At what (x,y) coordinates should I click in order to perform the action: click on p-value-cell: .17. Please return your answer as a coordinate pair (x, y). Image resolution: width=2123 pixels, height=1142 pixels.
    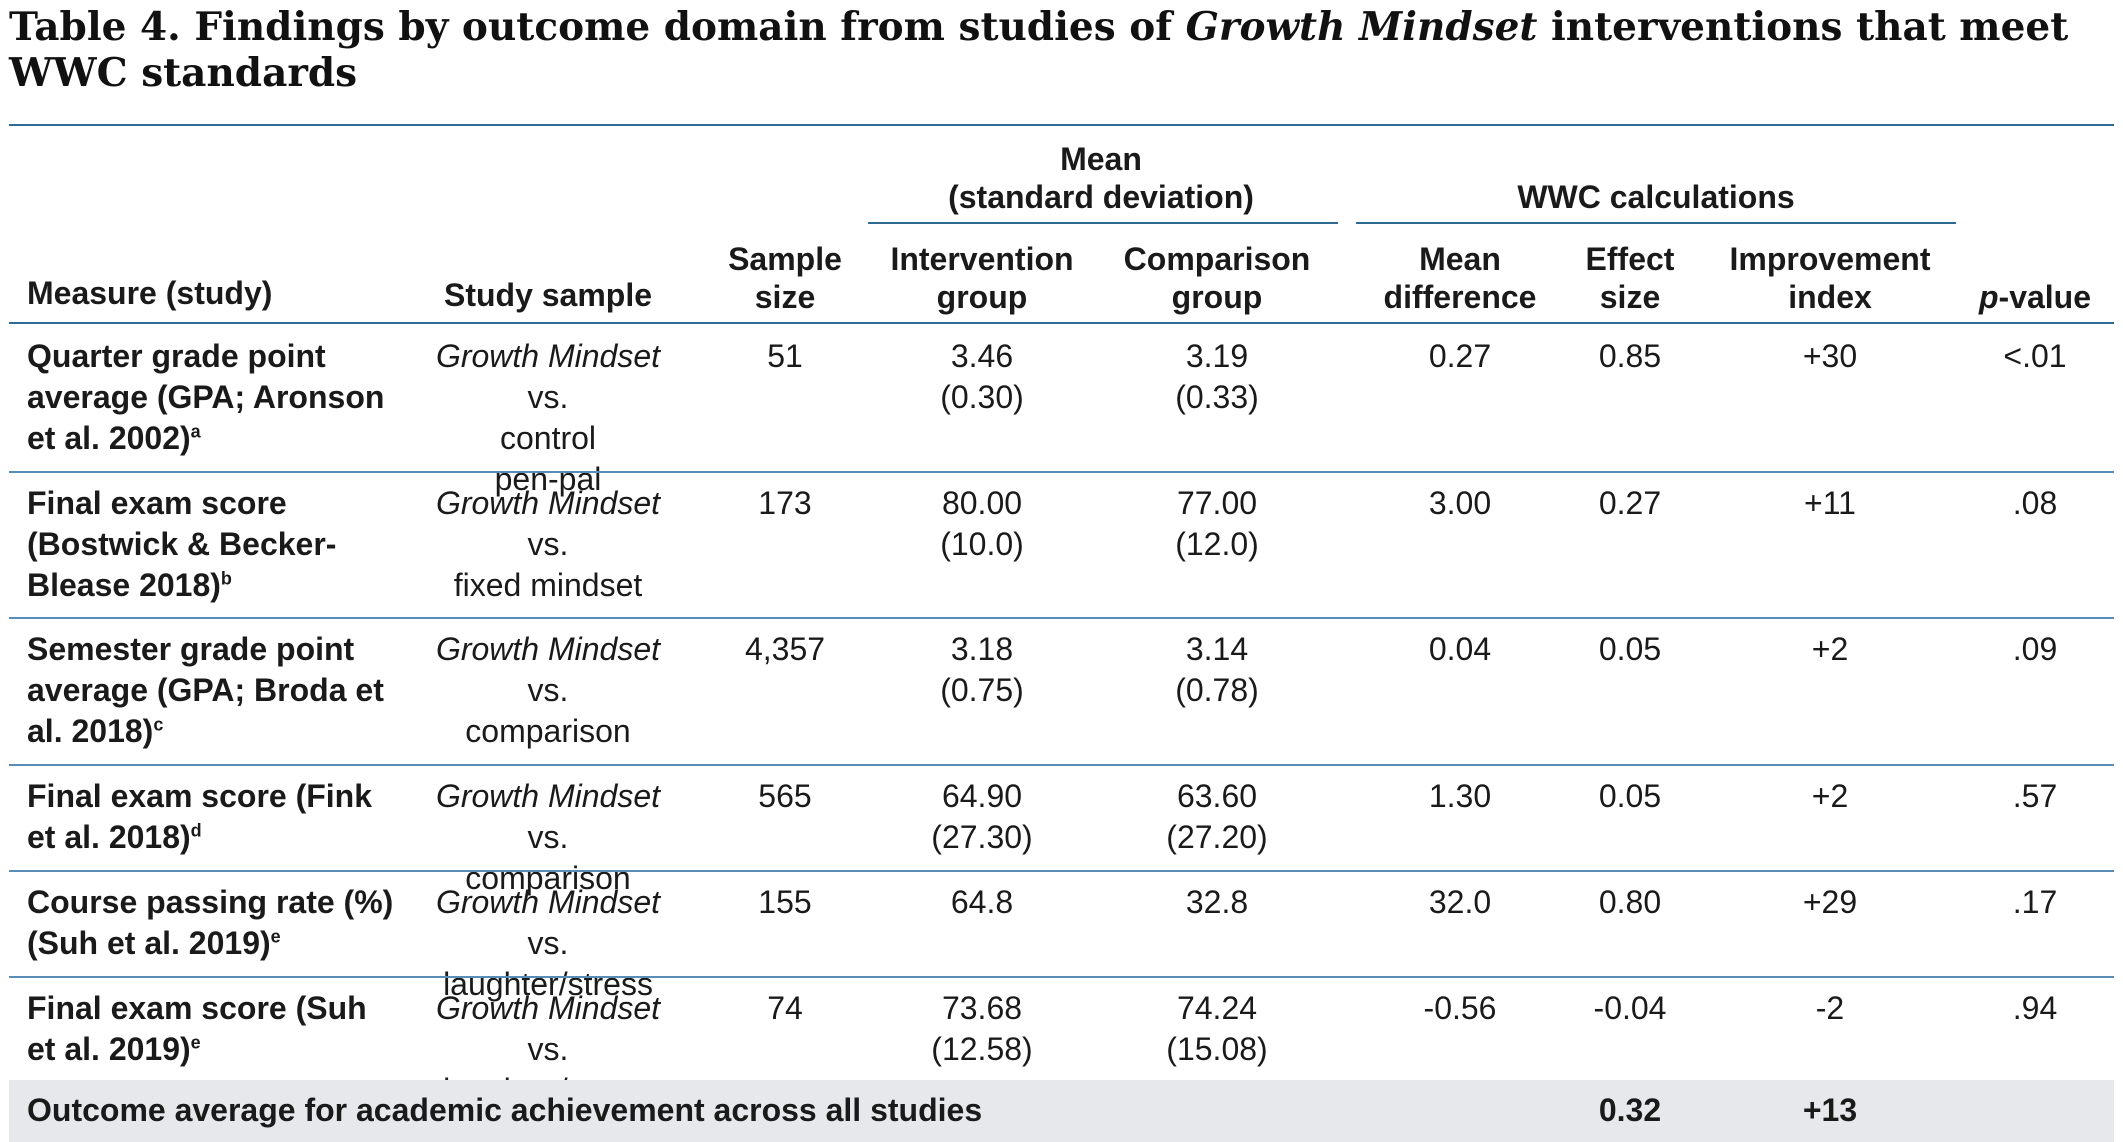
    Looking at the image, I should click on (2035, 902).